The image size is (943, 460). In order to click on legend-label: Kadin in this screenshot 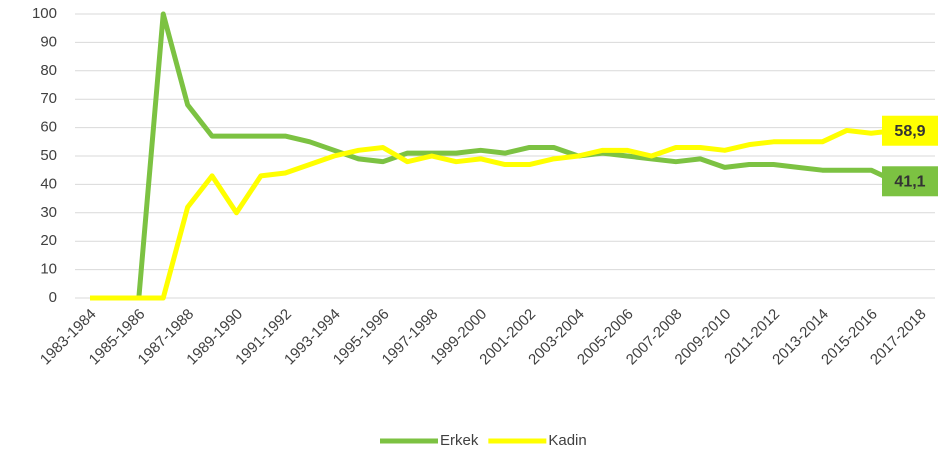, I will do `click(567, 440)`.